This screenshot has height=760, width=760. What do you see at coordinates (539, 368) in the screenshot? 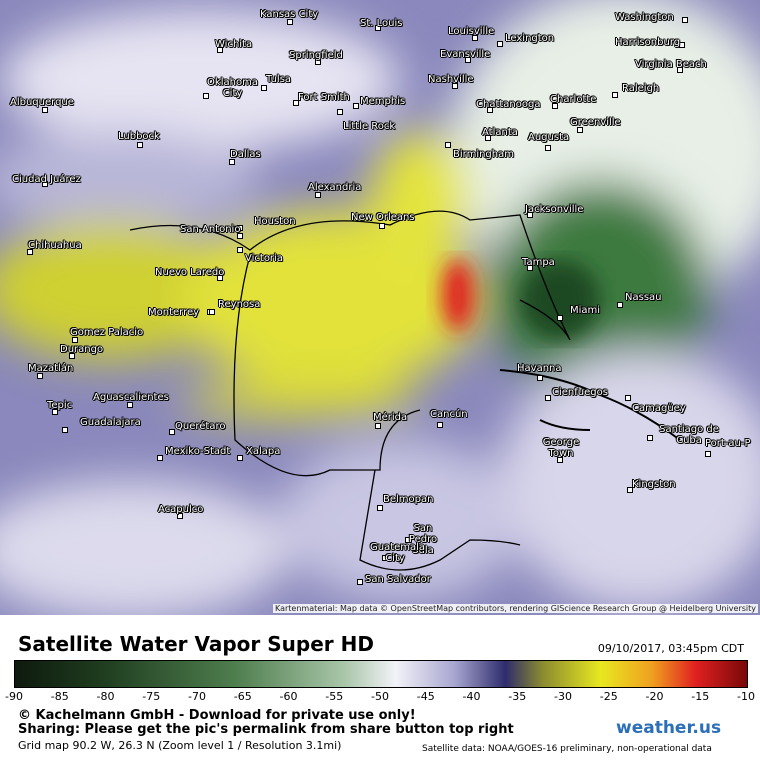
I see `city-label: Havanna` at bounding box center [539, 368].